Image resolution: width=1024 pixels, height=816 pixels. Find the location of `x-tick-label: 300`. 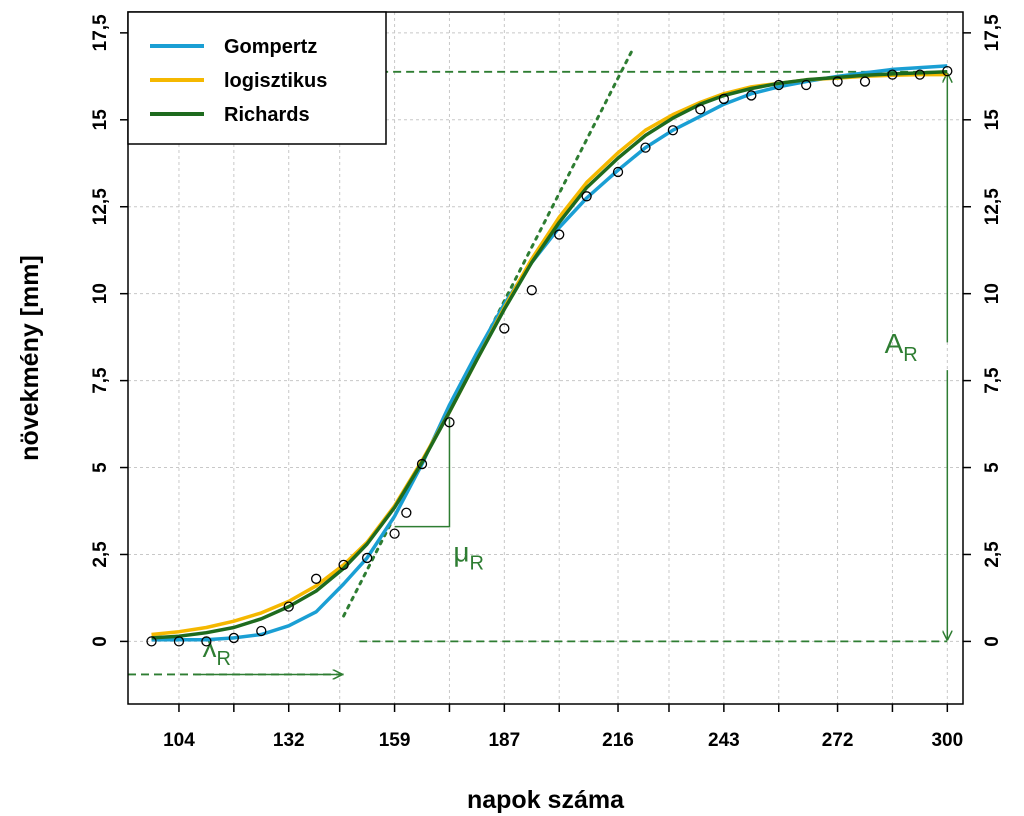

x-tick-label: 300 is located at coordinates (947, 740).